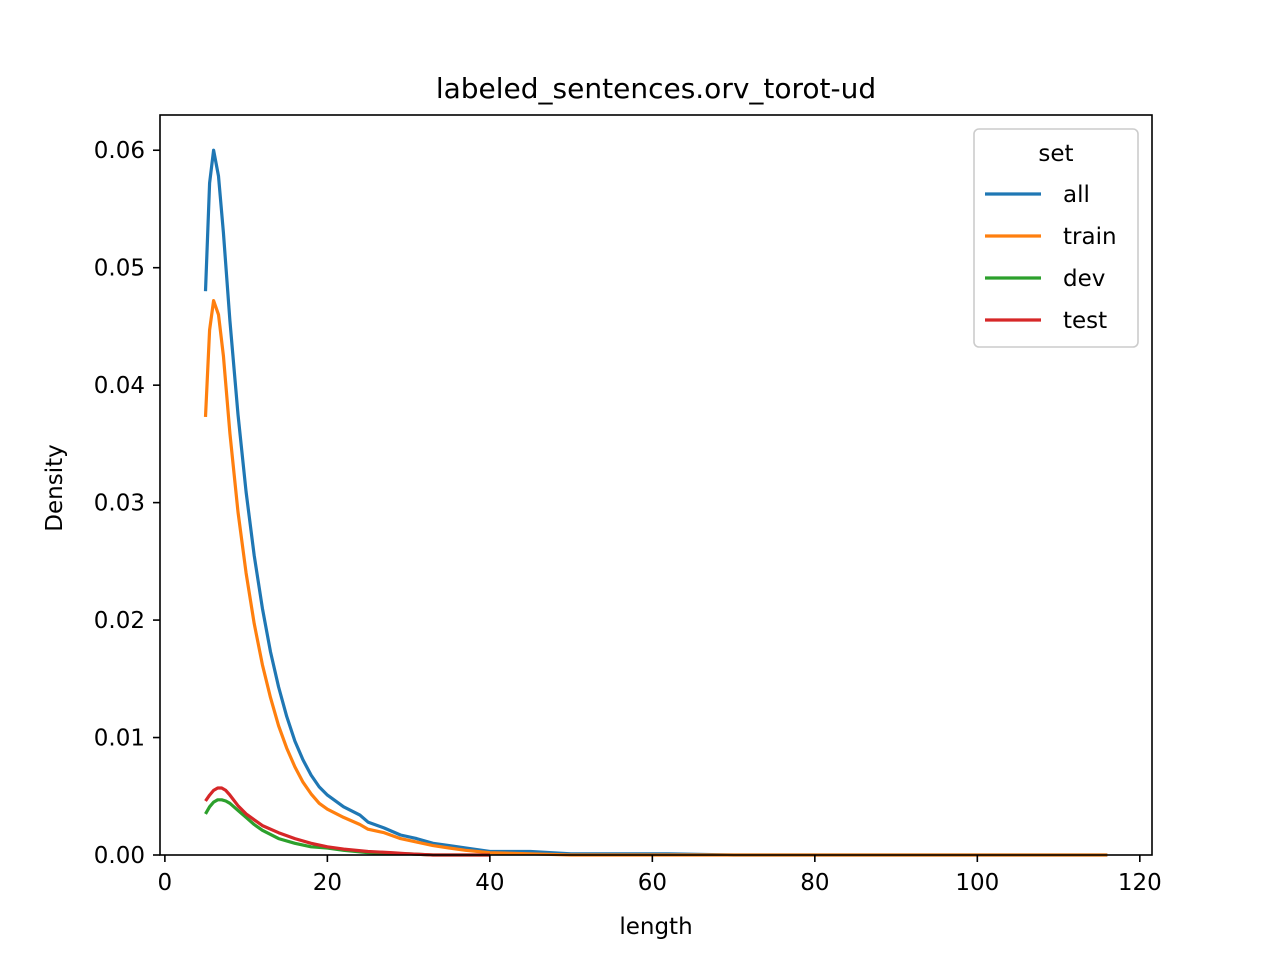 This screenshot has width=1280, height=965. What do you see at coordinates (119, 856) in the screenshot?
I see `y-tick-label: 0.00` at bounding box center [119, 856].